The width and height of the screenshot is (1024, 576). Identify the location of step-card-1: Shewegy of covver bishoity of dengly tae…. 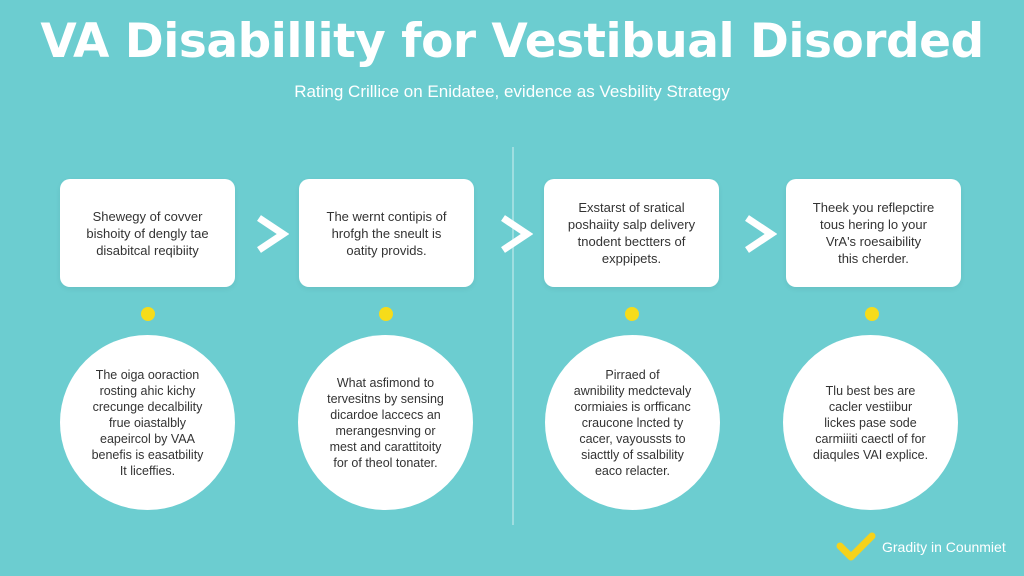
(147, 233).